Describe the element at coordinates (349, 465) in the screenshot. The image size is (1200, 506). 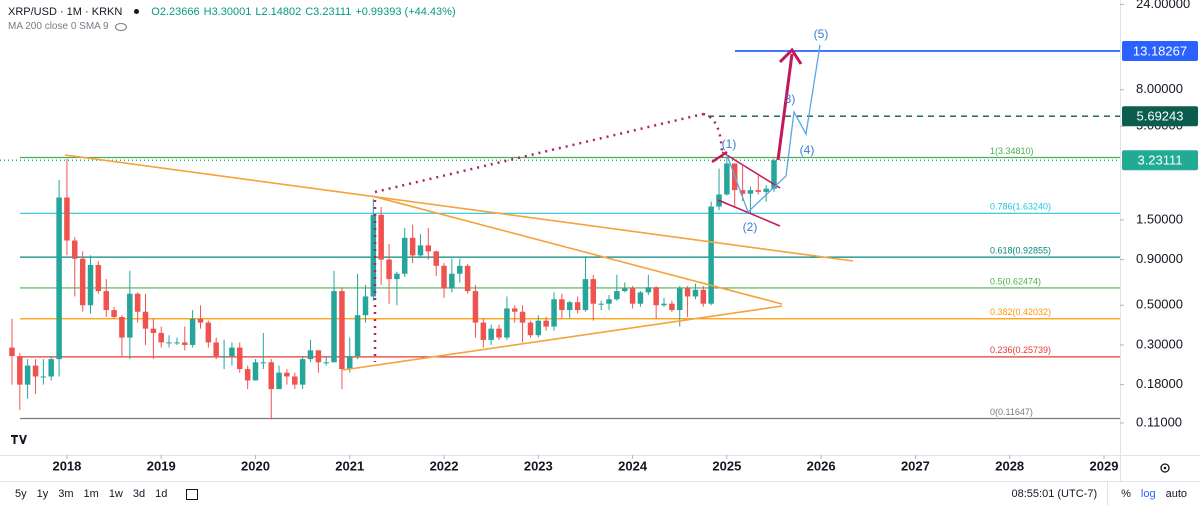
I see `x-tick-label: 2021` at that location.